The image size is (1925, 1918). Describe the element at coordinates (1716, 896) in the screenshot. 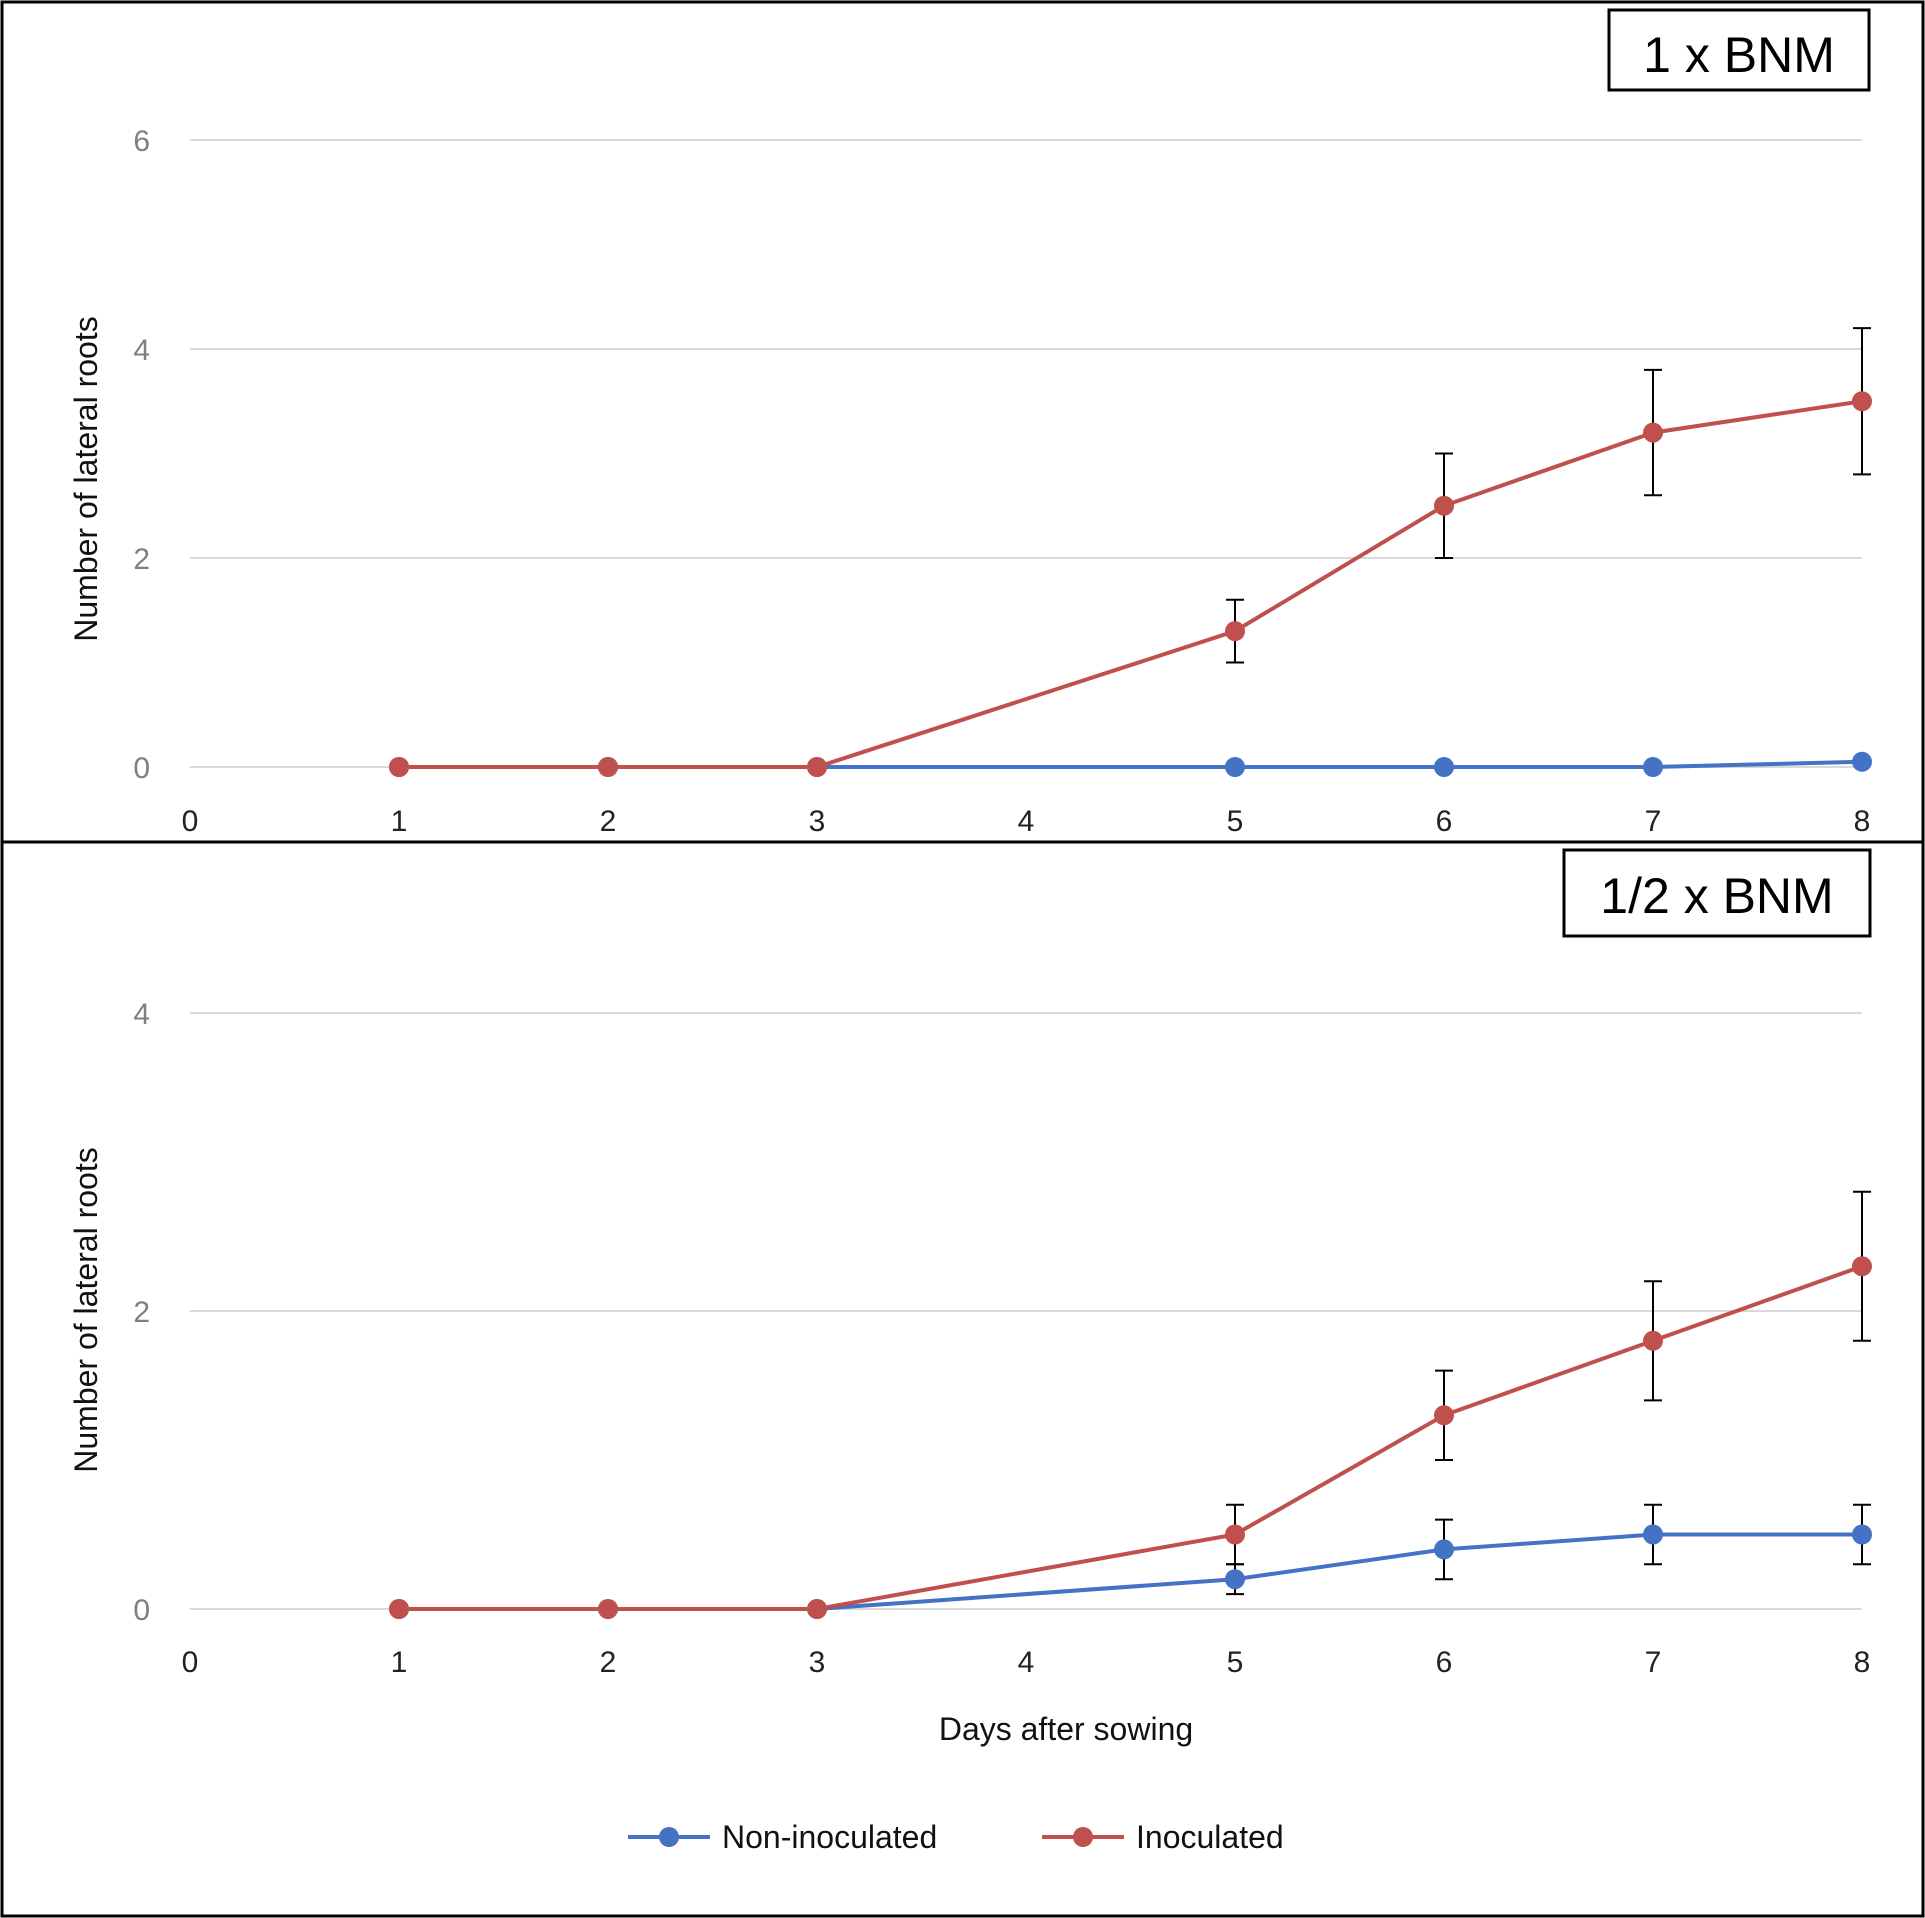

I see `chart-title: 1/2 x BNM` at that location.